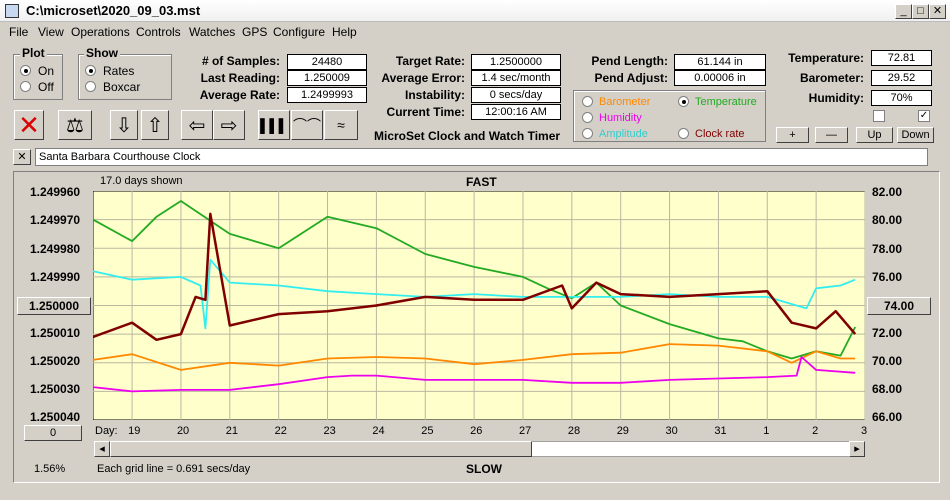  Describe the element at coordinates (255, 32) in the screenshot. I see `menu-gps: GPS` at that location.